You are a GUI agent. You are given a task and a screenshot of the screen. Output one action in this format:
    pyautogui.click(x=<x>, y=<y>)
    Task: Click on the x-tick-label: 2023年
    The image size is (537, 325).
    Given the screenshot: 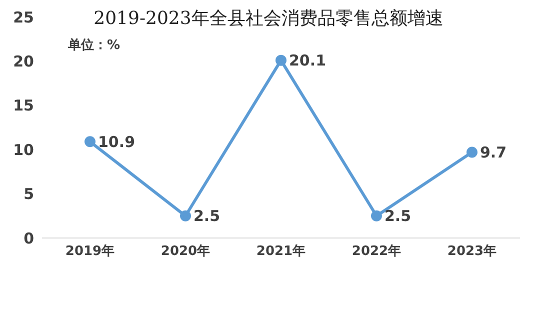 What is the action you would take?
    pyautogui.click(x=472, y=252)
    